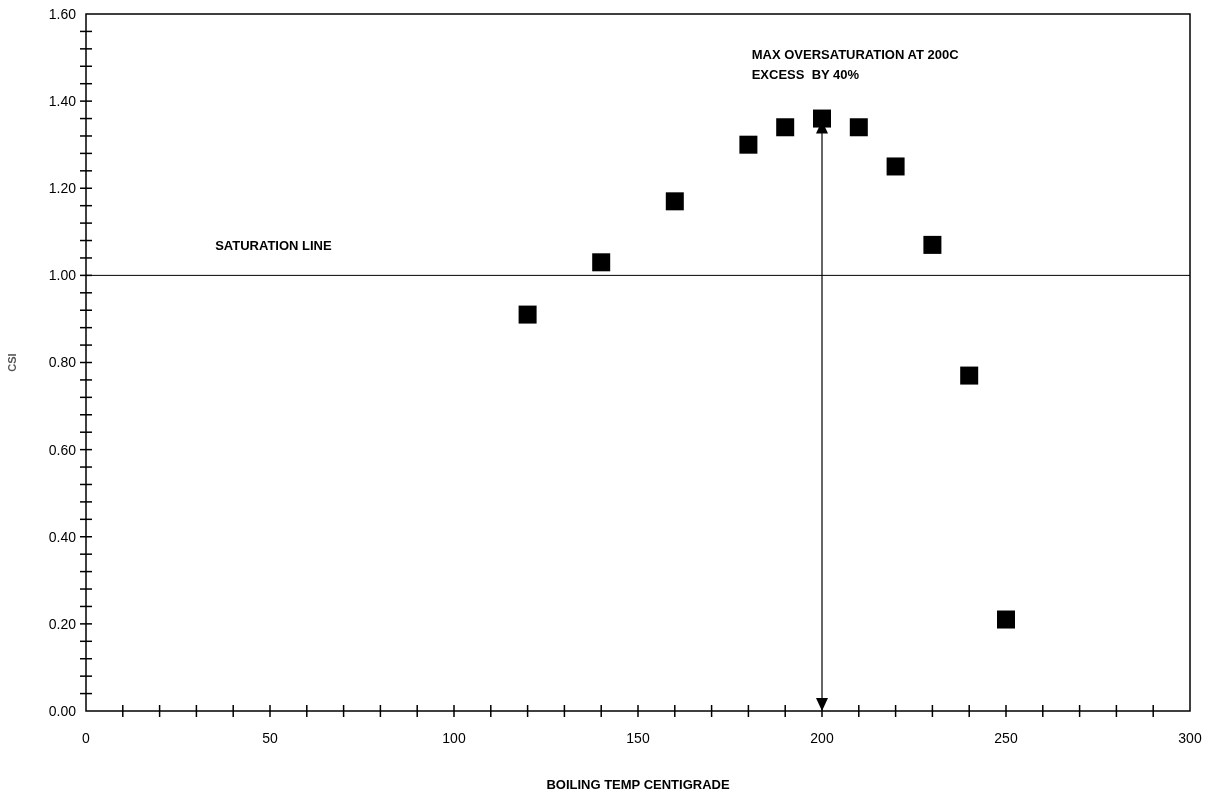 The height and width of the screenshot is (801, 1214). Describe the element at coordinates (62, 536) in the screenshot. I see `y-tick-label: 0.40` at that location.